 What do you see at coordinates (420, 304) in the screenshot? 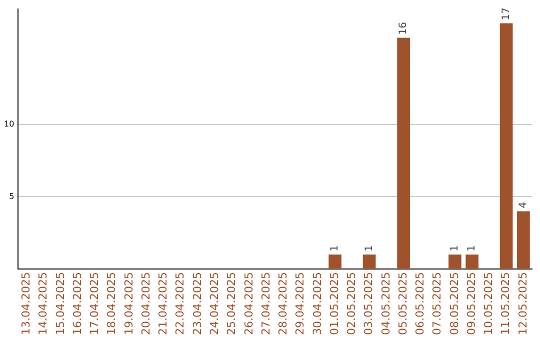
I see `x-tick-label: 06.05.2025` at bounding box center [420, 304].